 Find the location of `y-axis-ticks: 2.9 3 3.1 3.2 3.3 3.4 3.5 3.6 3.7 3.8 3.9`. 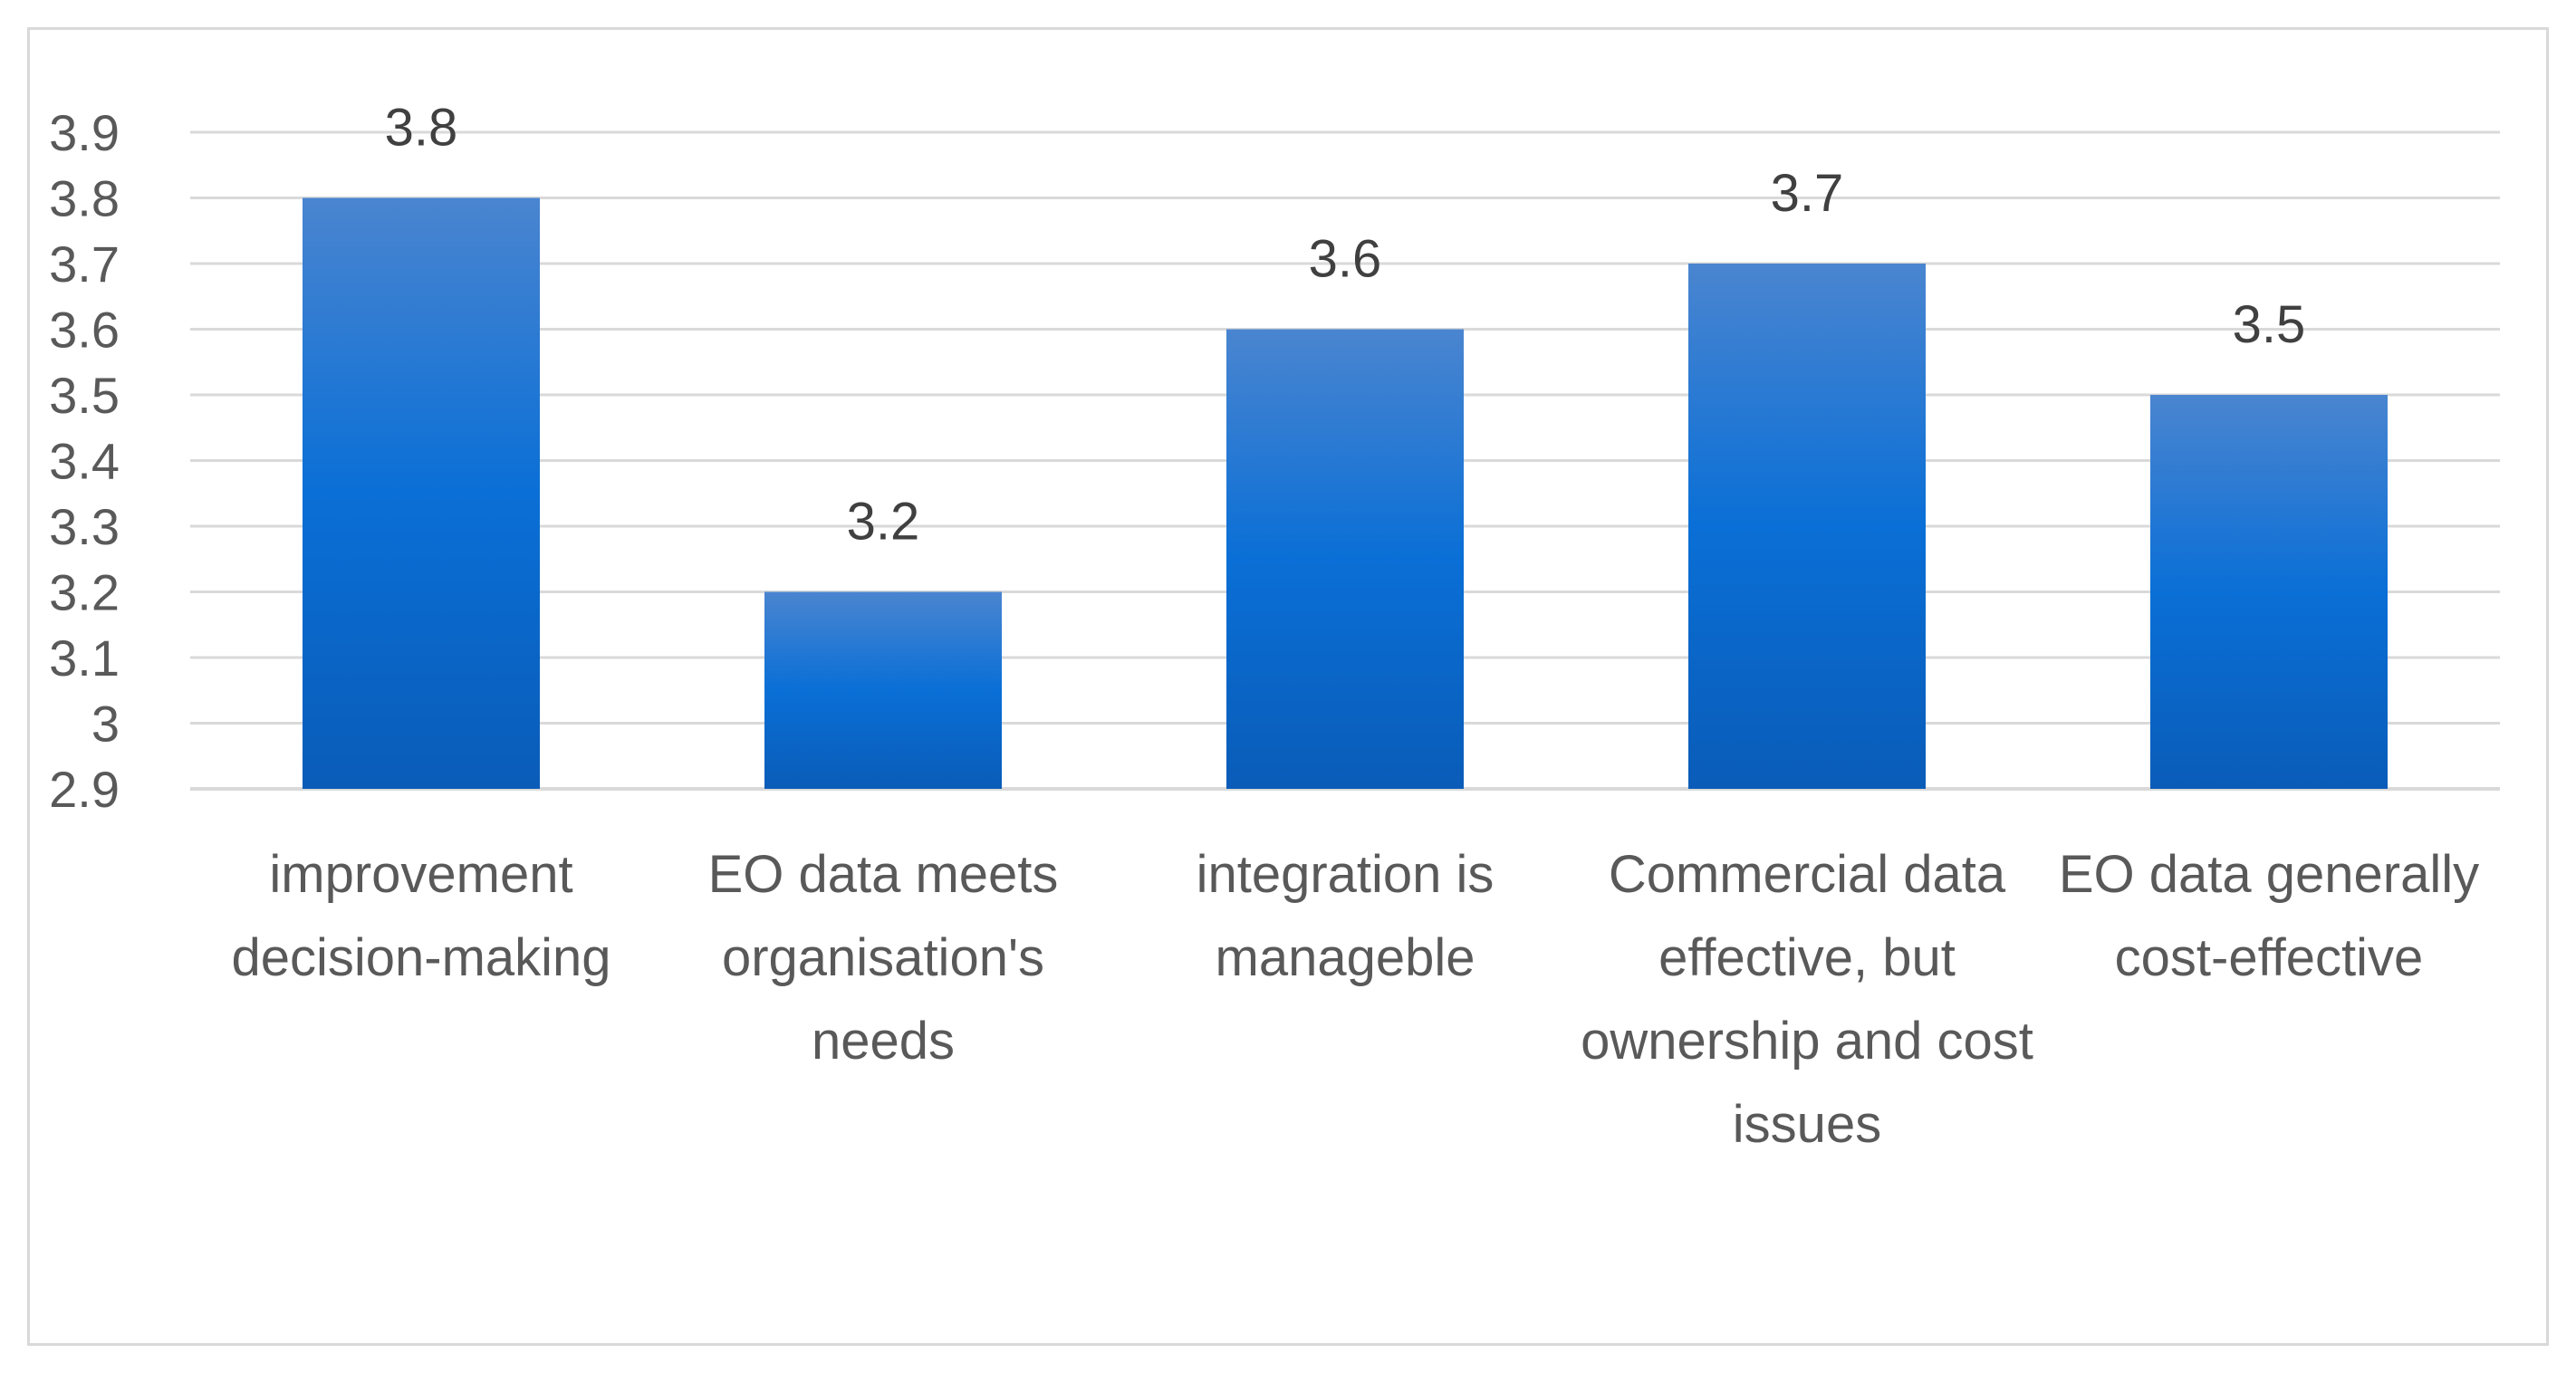

y-axis-ticks: 2.9 3 3.1 3.2 3.3 3.4 3.5 3.6 3.7 3.8 3.9 is located at coordinates (84, 461).